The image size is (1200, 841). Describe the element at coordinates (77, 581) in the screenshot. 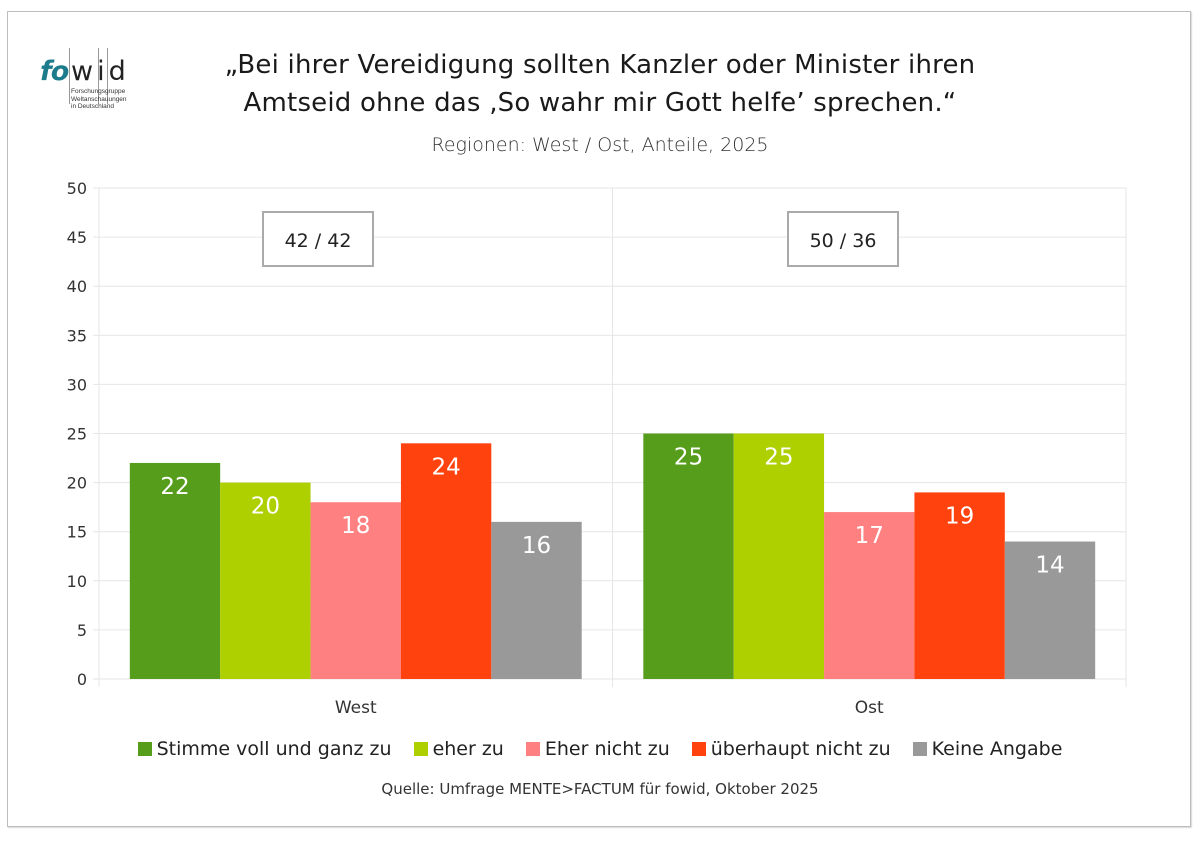

I see `y-tick-label: 10` at that location.